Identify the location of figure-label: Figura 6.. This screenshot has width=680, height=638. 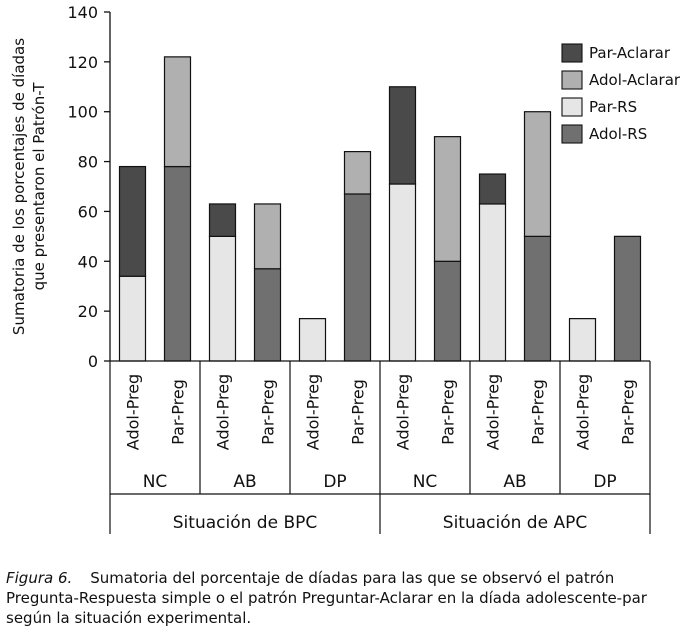
(39, 578).